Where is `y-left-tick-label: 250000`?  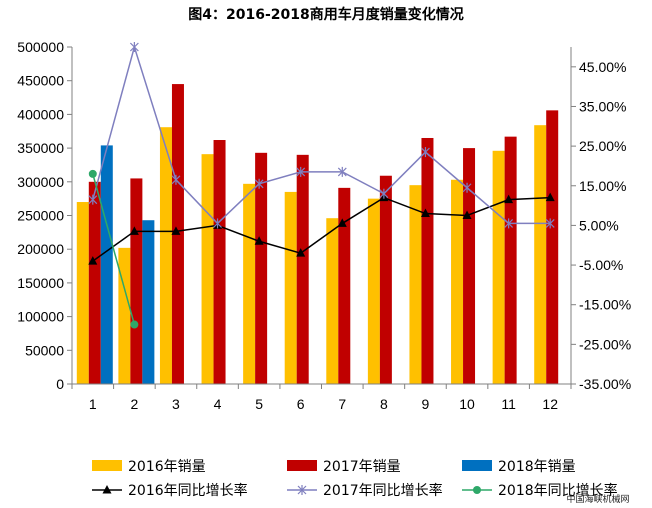
y-left-tick-label: 250000 is located at coordinates (40, 216).